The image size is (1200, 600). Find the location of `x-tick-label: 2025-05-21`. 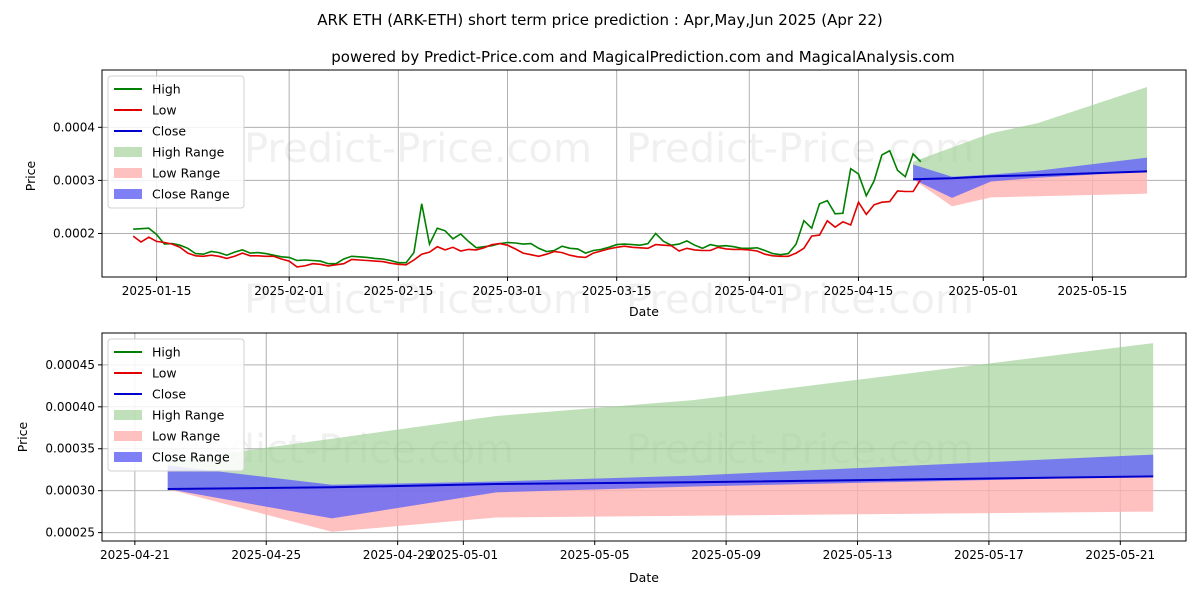

x-tick-label: 2025-05-21 is located at coordinates (1120, 555).